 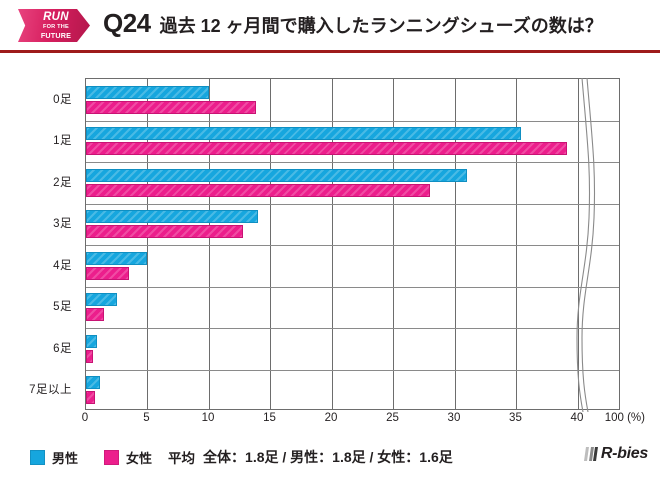 I want to click on x-axis-label-25: 25, so click(x=392, y=418).